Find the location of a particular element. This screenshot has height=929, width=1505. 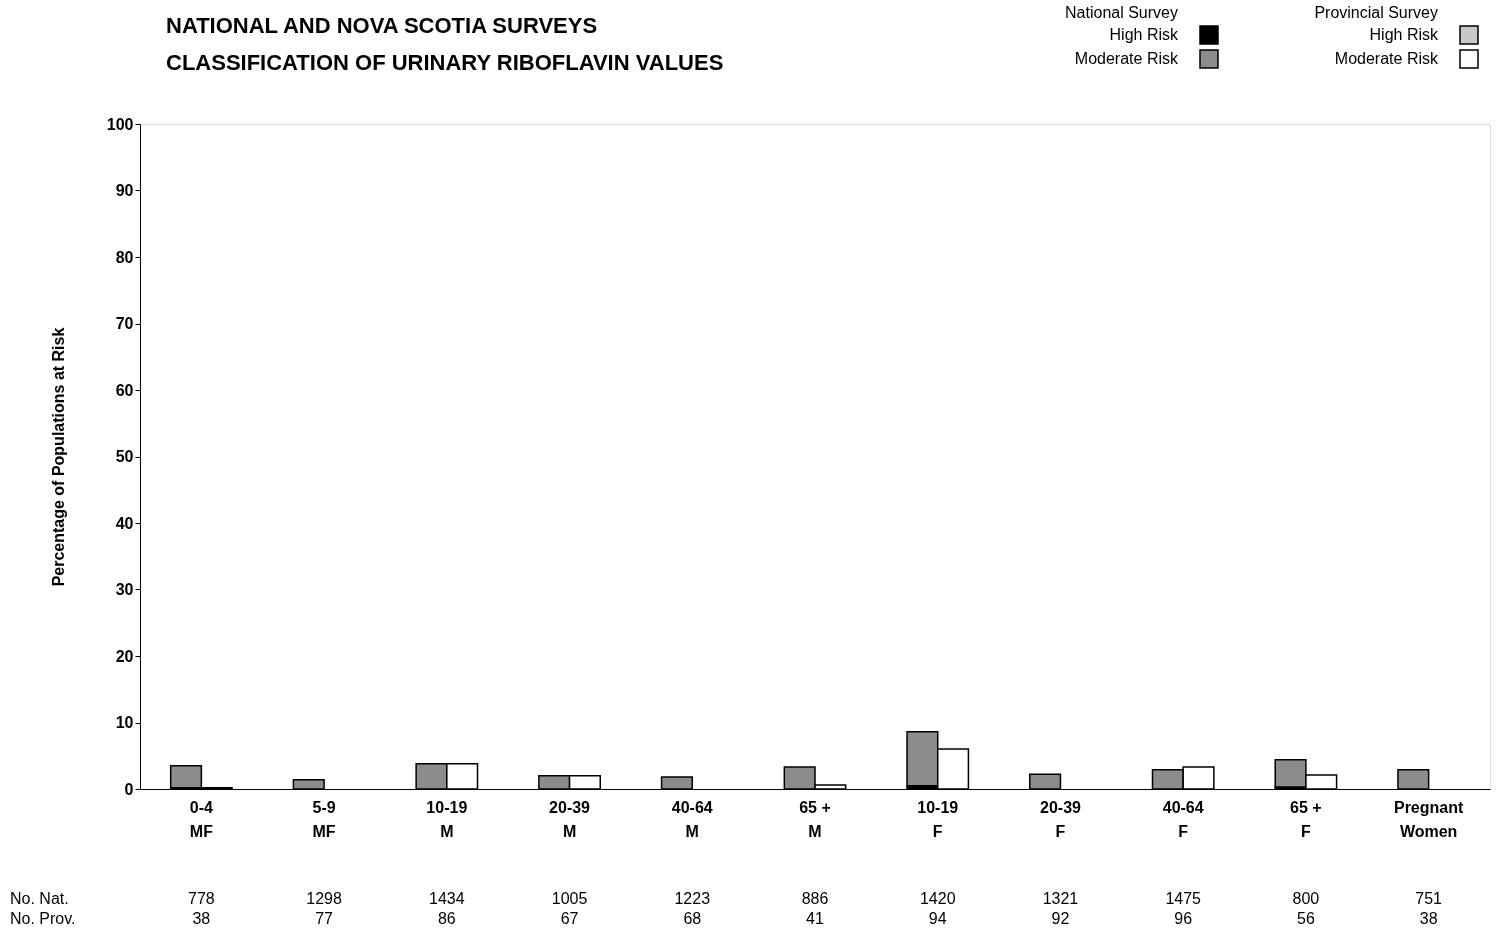

text: 96 is located at coordinates (1183, 918).